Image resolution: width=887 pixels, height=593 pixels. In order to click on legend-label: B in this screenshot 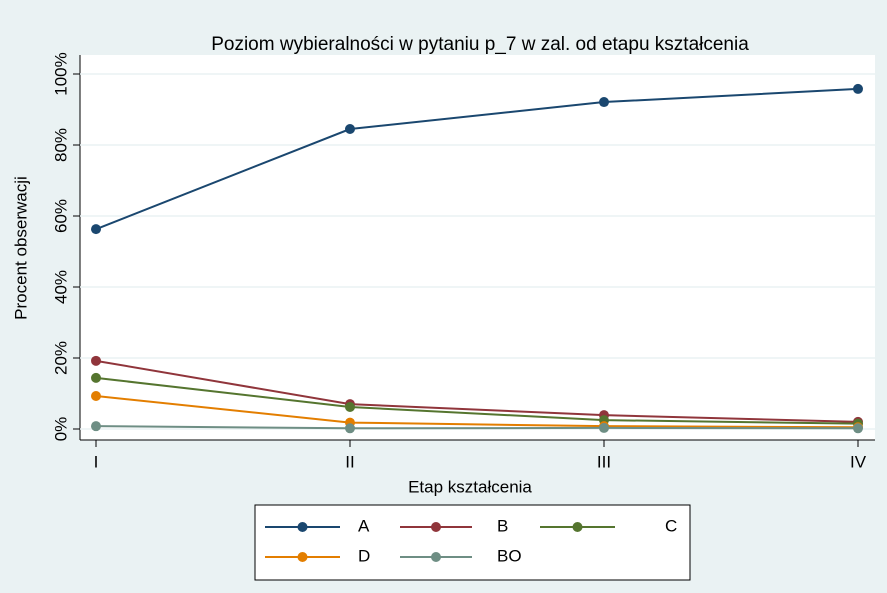, I will do `click(502, 525)`.